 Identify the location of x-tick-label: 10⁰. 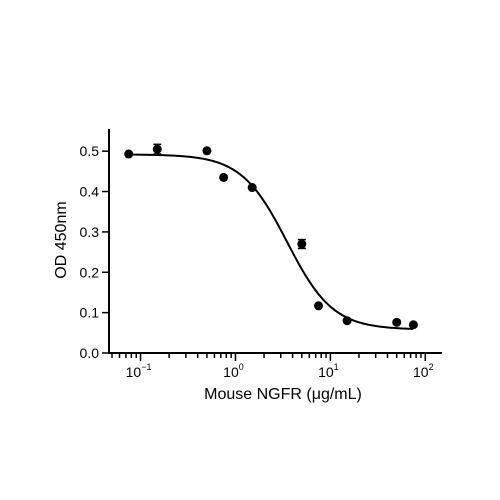
(233, 371).